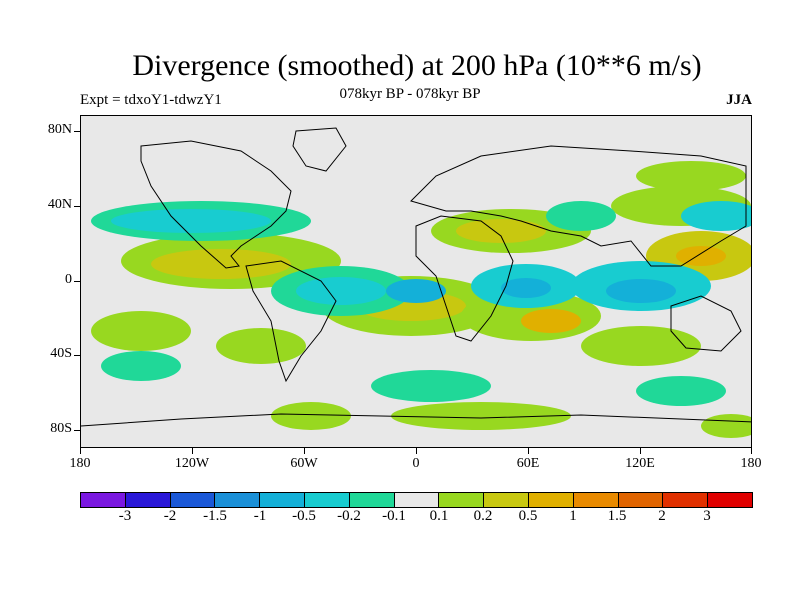 The image size is (800, 600). I want to click on y-axis-label: 0, so click(68, 279).